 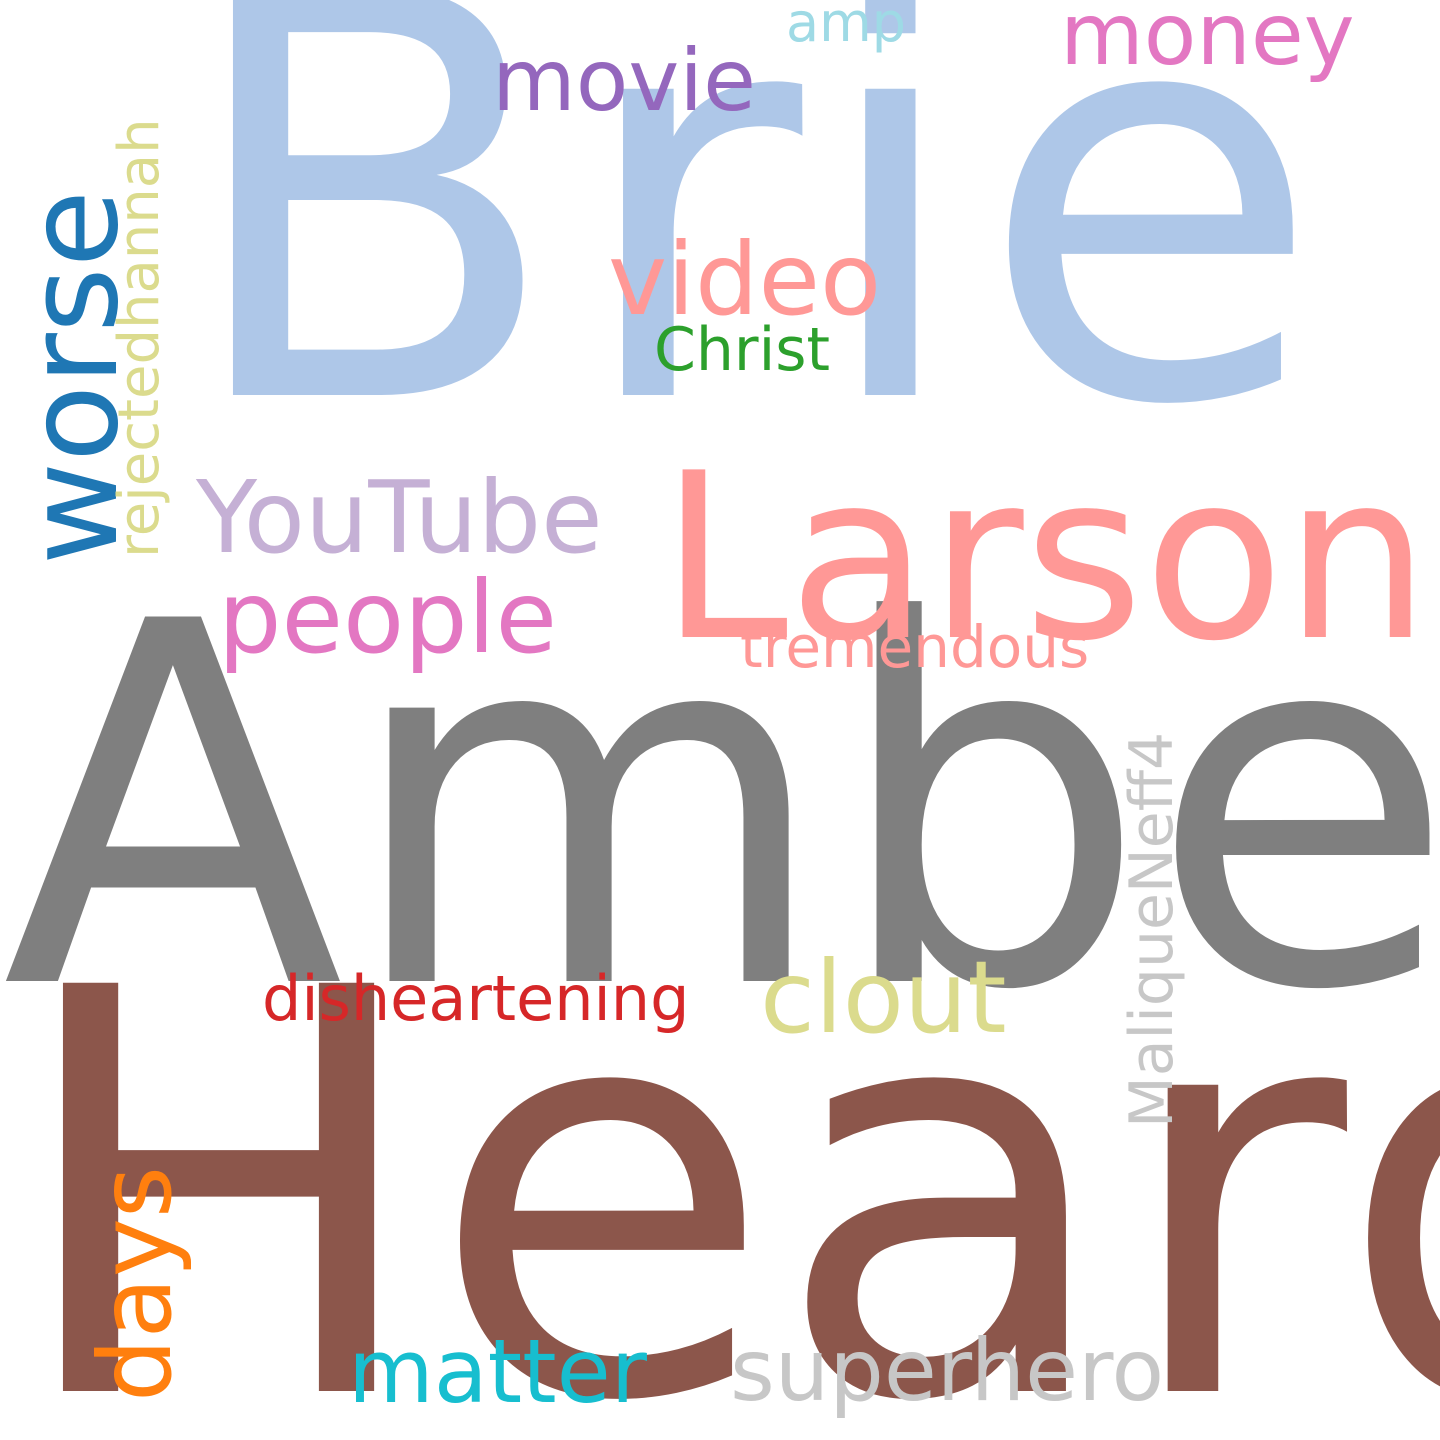 What do you see at coordinates (742, 350) in the screenshot?
I see `word-christ: Christ` at bounding box center [742, 350].